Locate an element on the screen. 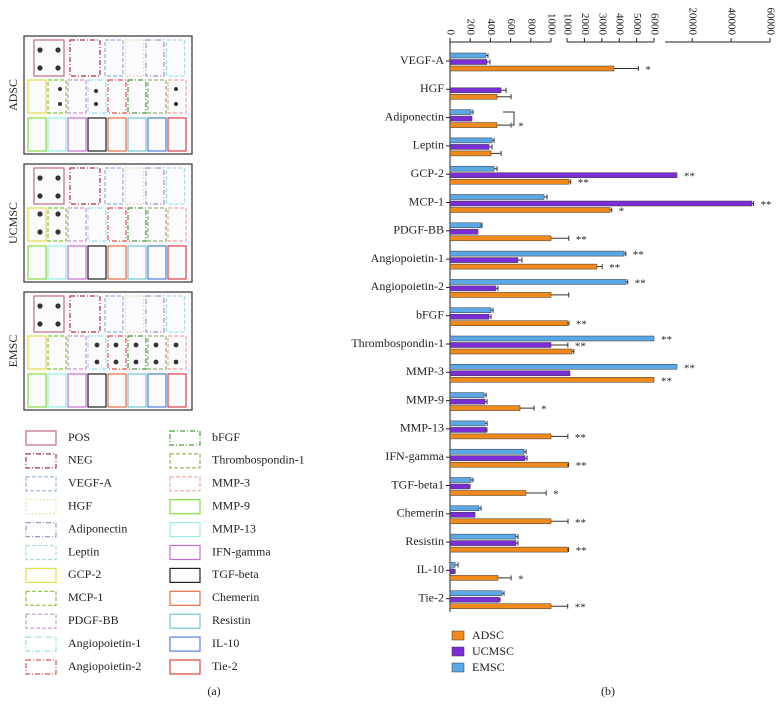 The height and width of the screenshot is (720, 782). y-tick-label: MMP-3 is located at coordinates (425, 371).